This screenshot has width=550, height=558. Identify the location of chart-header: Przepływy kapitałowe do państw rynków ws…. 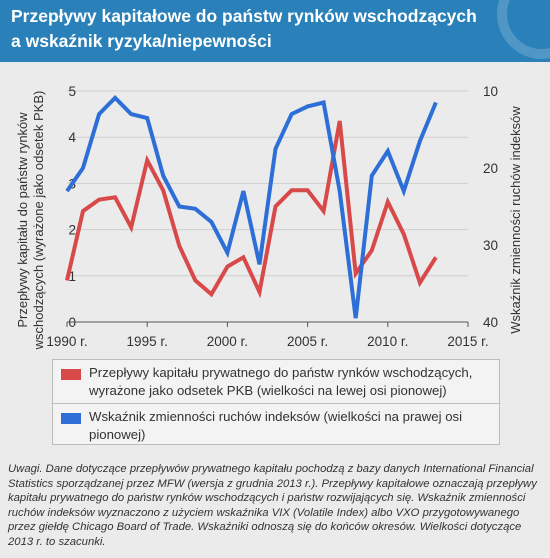
(275, 31).